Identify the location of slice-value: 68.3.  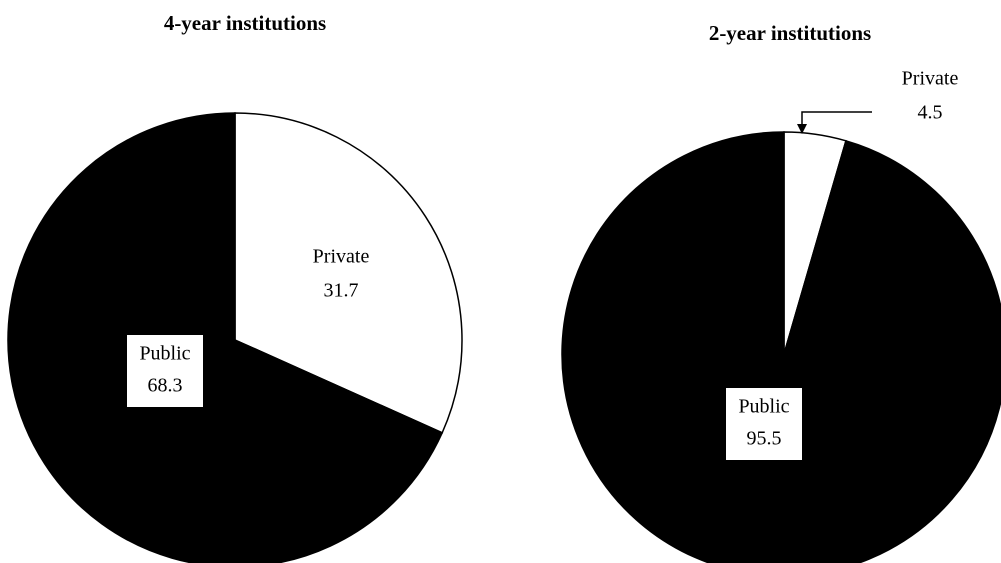
(165, 386).